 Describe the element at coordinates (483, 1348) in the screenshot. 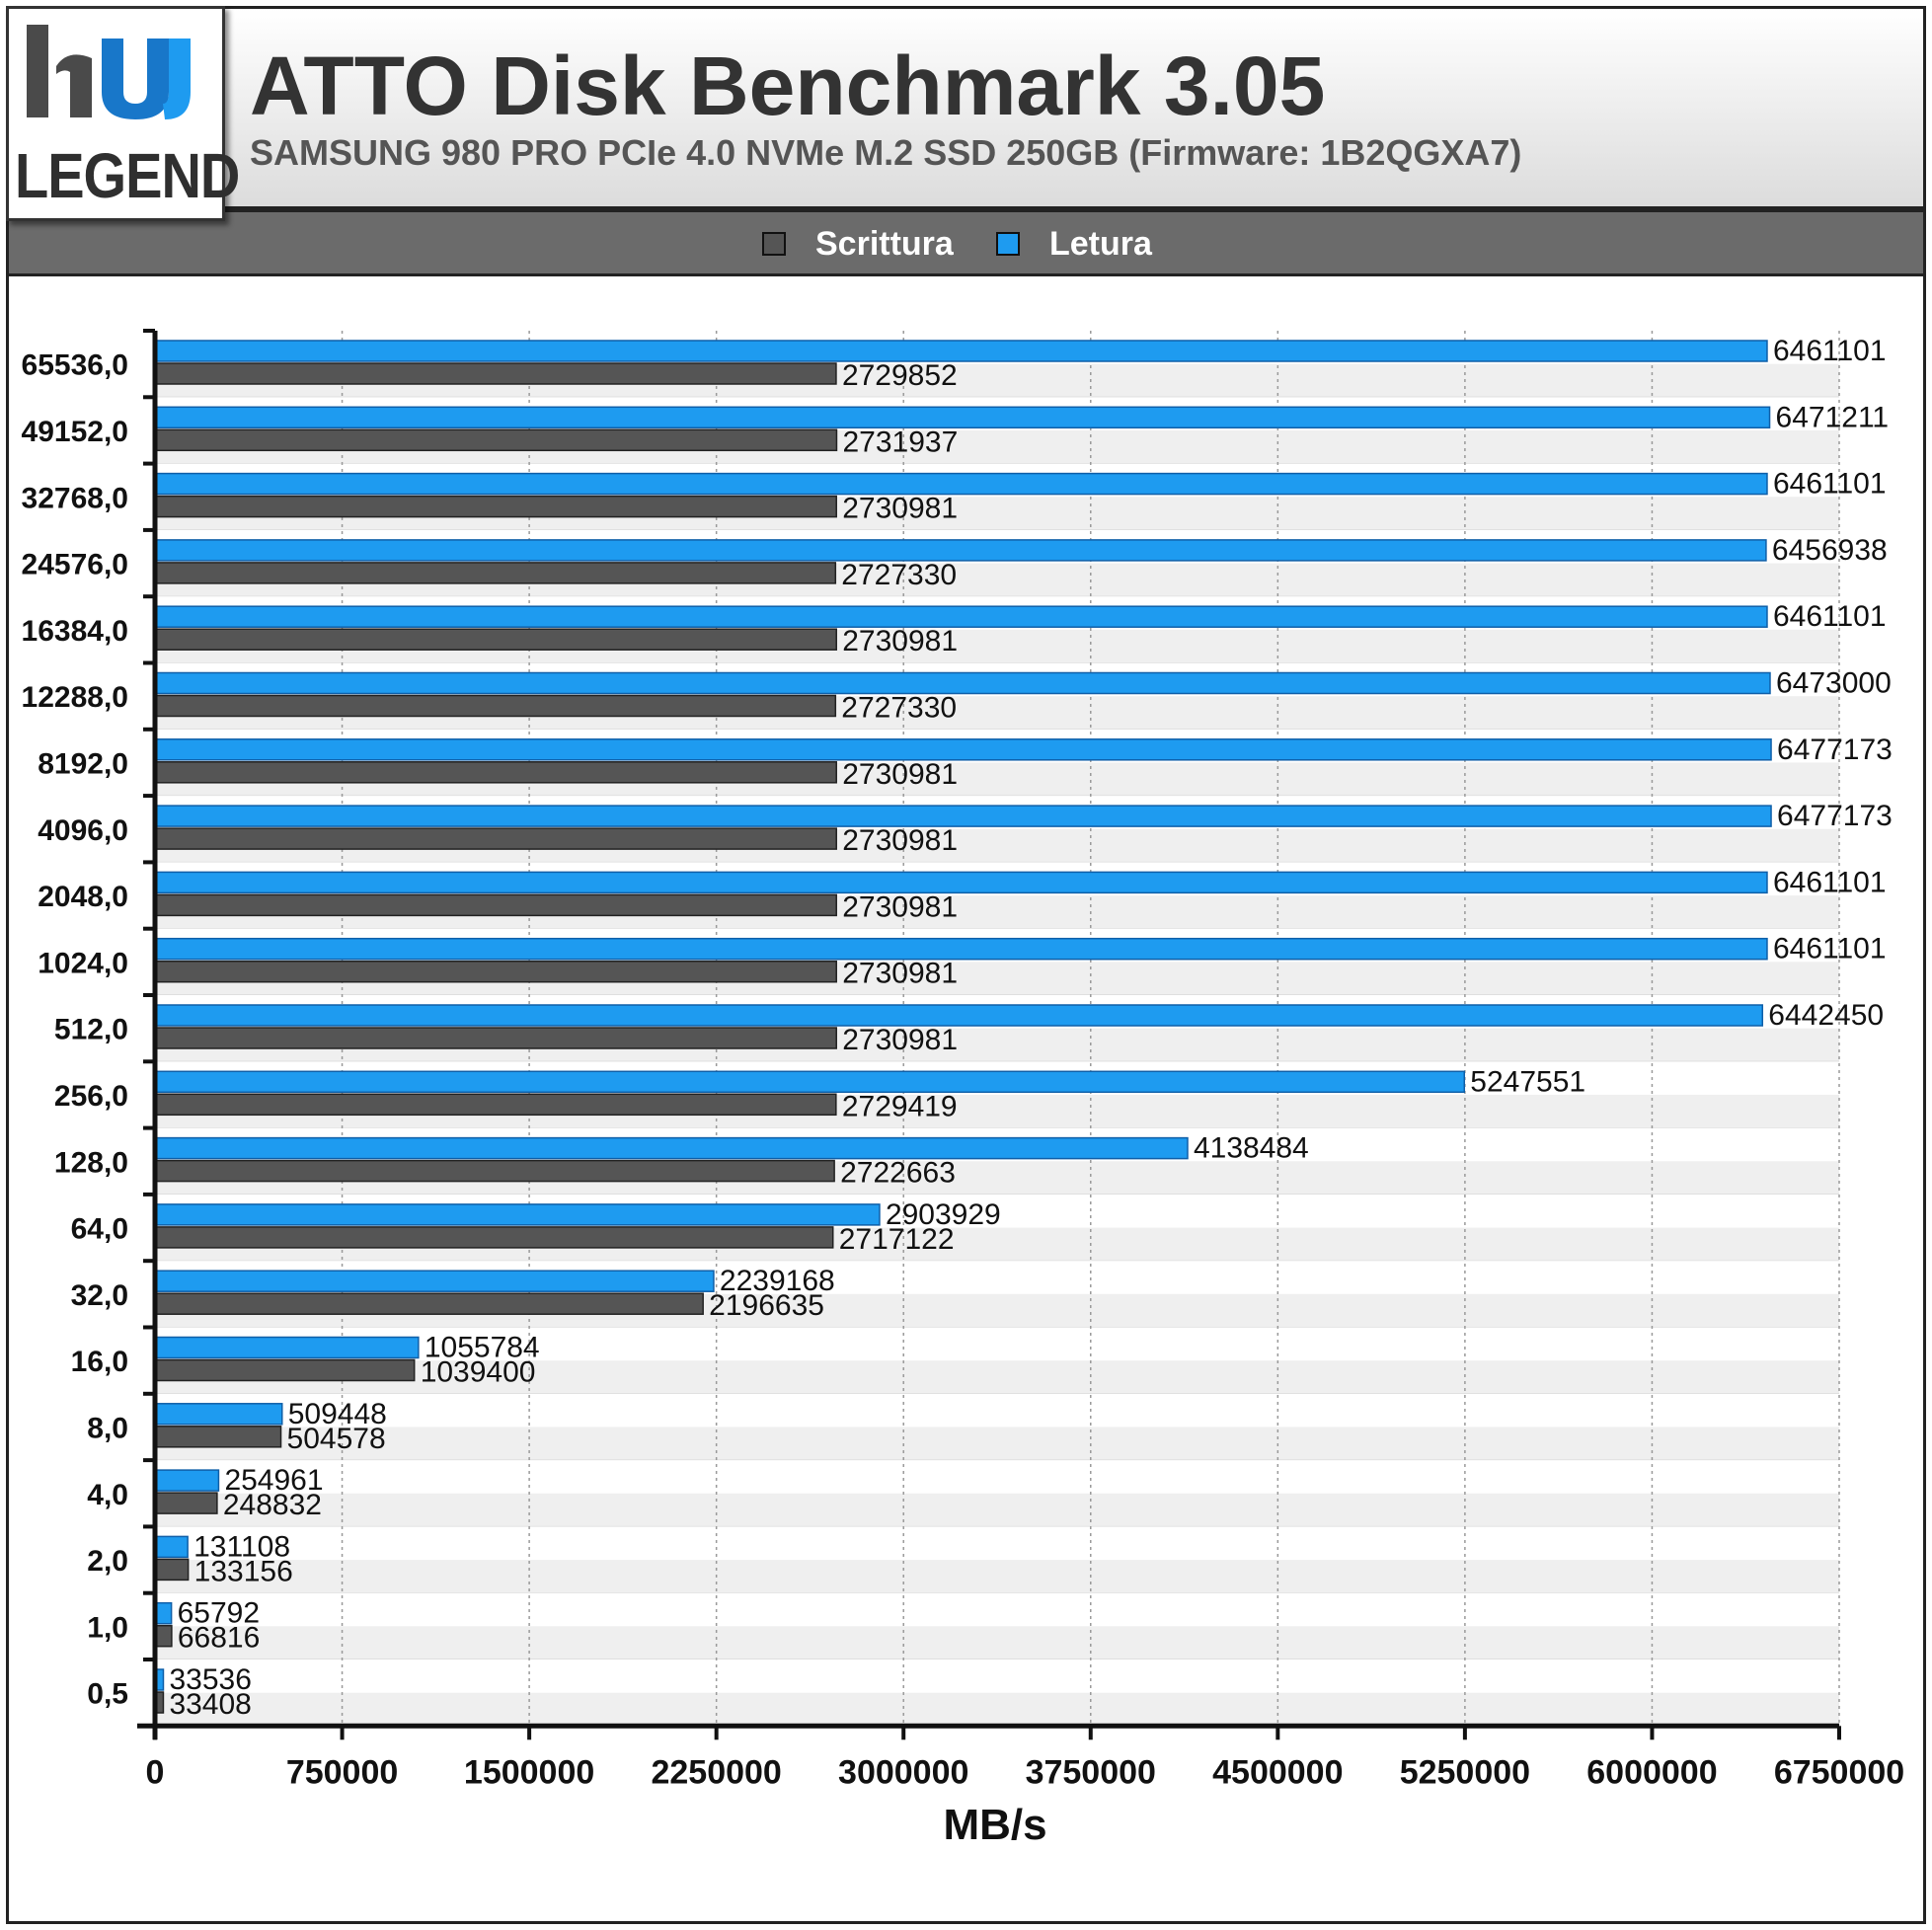

I see `data-label-read: 1055784` at that location.